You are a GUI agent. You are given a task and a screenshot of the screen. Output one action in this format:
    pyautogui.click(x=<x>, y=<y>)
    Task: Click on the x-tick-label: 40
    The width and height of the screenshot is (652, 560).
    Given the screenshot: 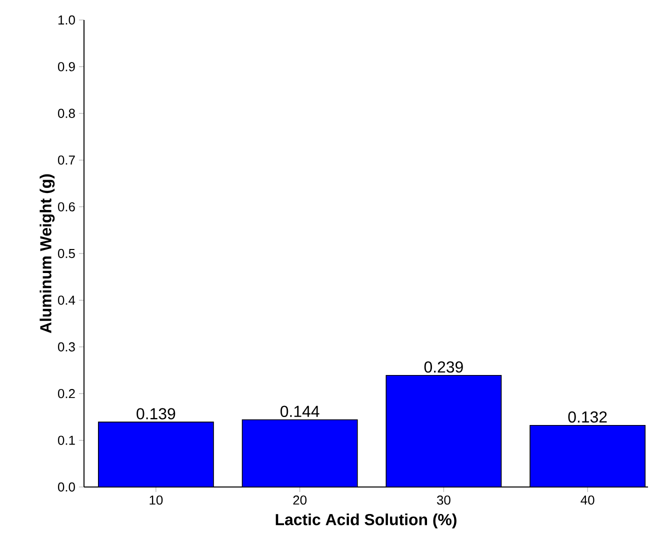 What is the action you would take?
    pyautogui.click(x=587, y=500)
    